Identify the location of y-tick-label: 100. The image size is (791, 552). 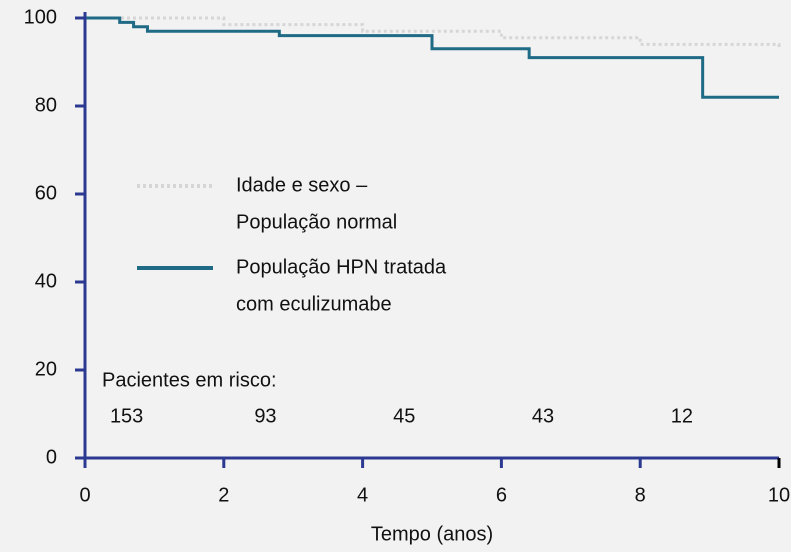
(40, 17).